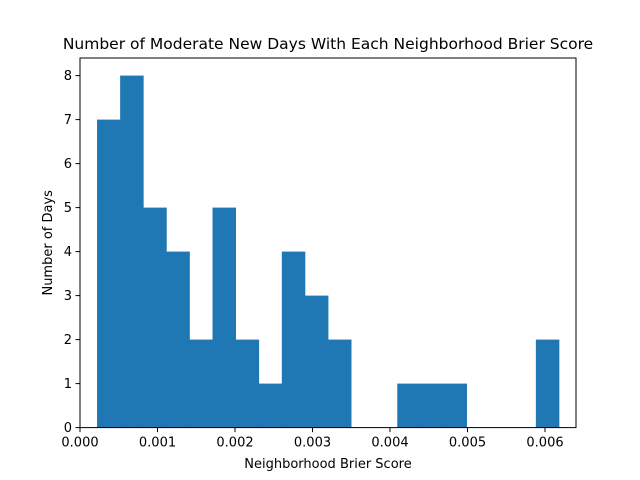  Describe the element at coordinates (234, 443) in the screenshot. I see `x-tick-label: 0.002` at that location.